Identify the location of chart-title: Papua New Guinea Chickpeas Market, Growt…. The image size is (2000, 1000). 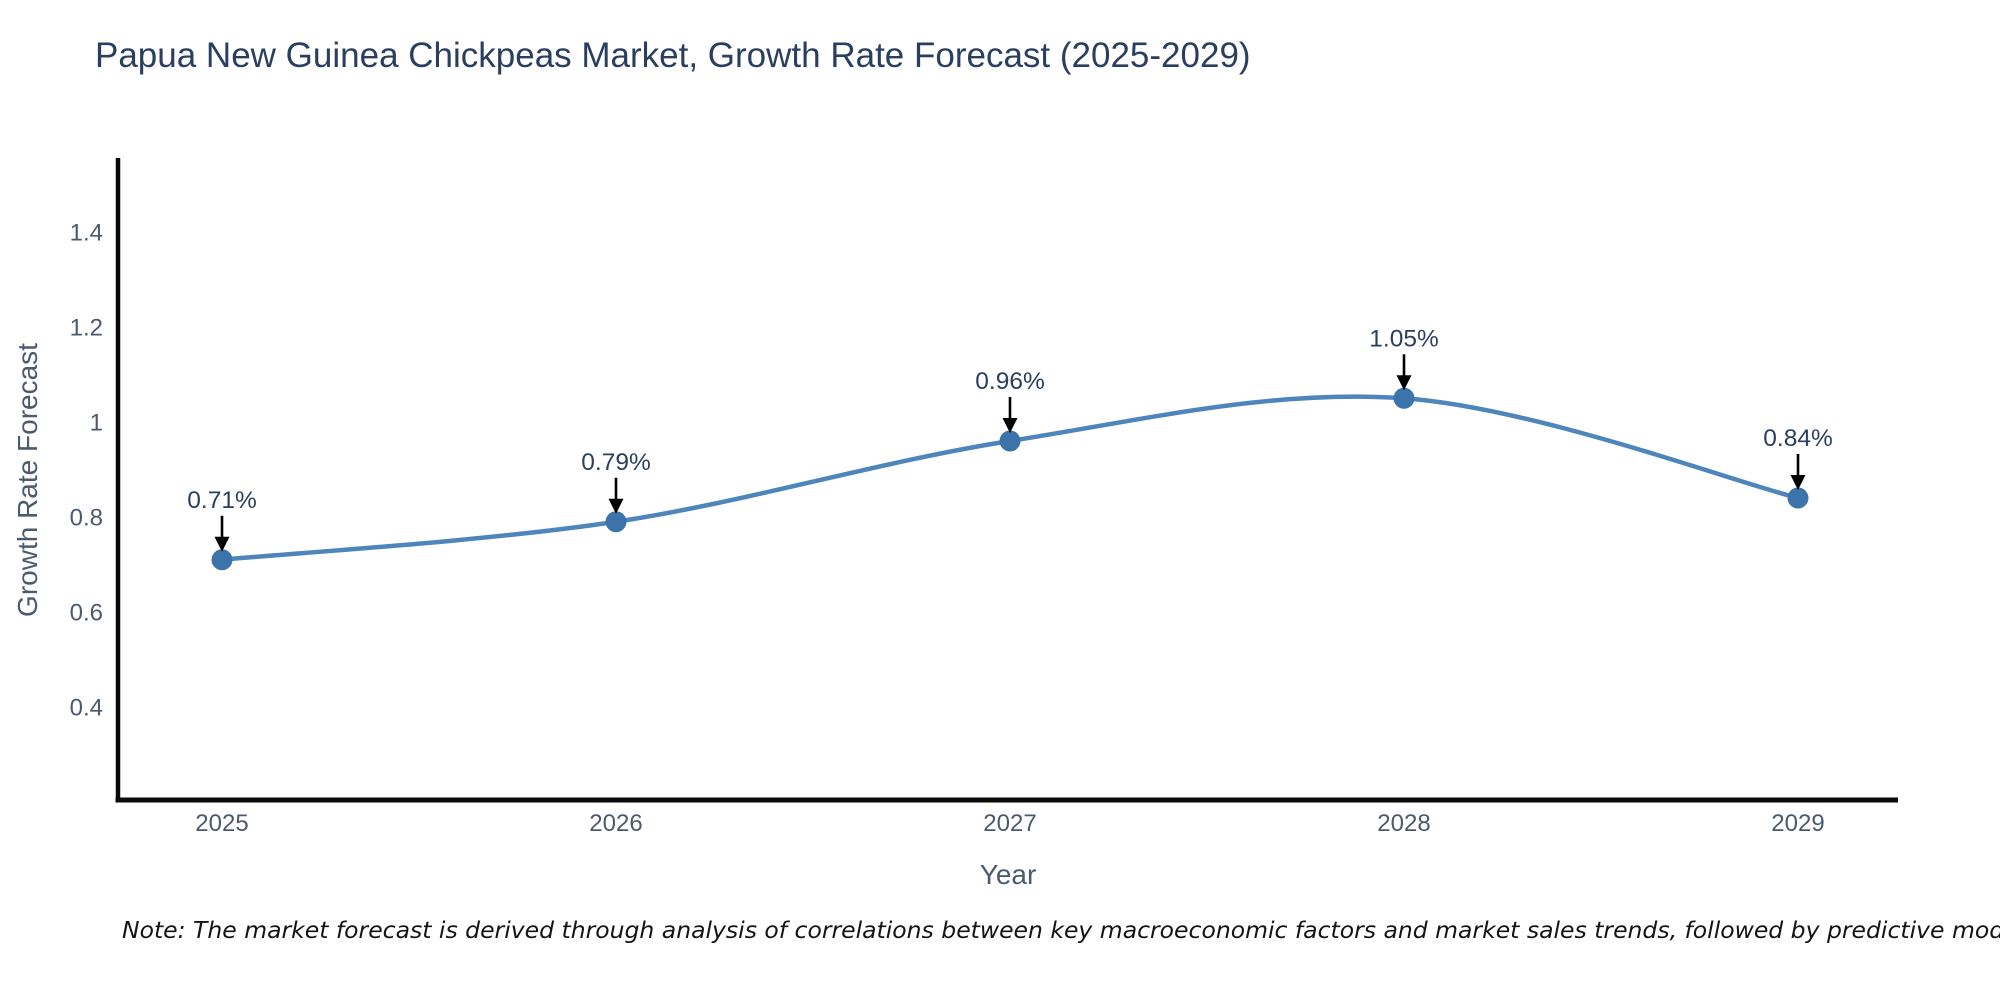
(673, 55).